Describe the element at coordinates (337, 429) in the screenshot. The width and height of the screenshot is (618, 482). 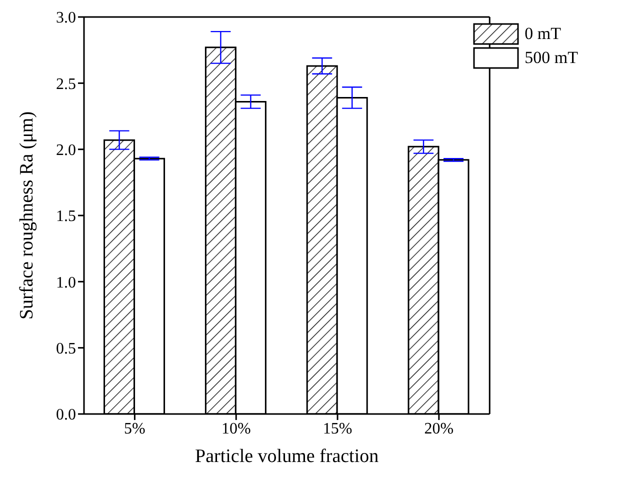
I see `x-tick-label: 15%` at that location.